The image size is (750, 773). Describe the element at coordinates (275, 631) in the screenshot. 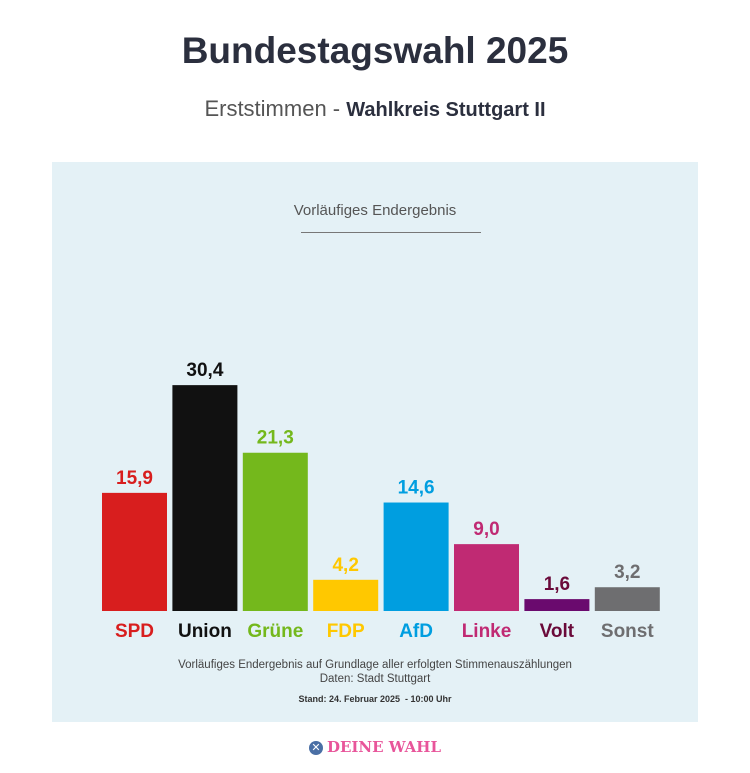

I see `category-label: Grüne` at that location.